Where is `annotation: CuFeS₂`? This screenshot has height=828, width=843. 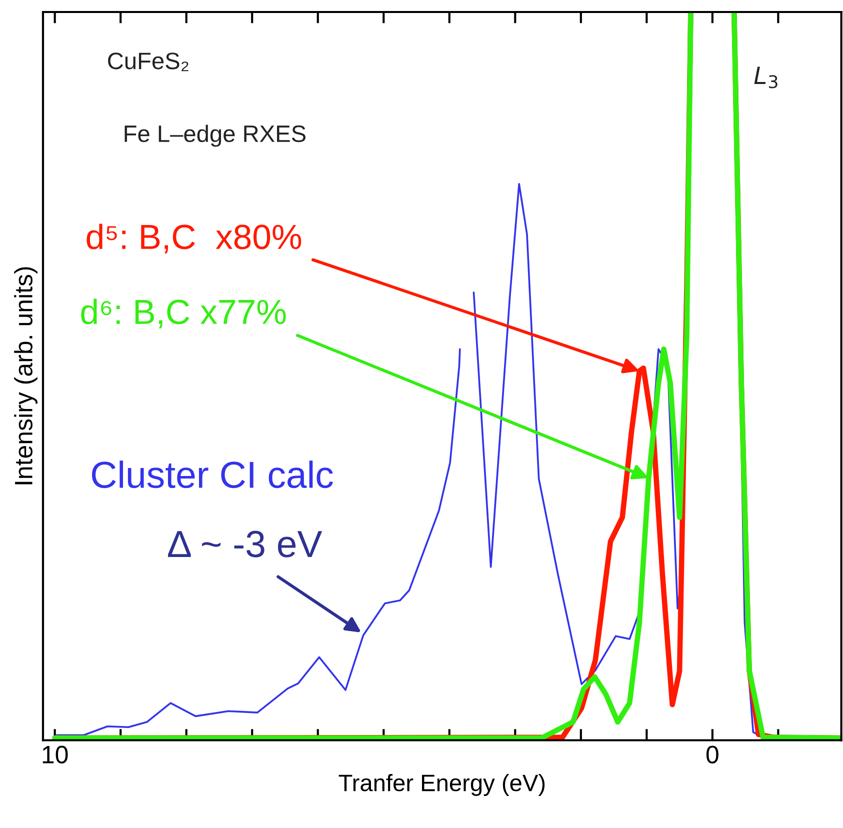 annotation: CuFeS₂ is located at coordinates (148, 62).